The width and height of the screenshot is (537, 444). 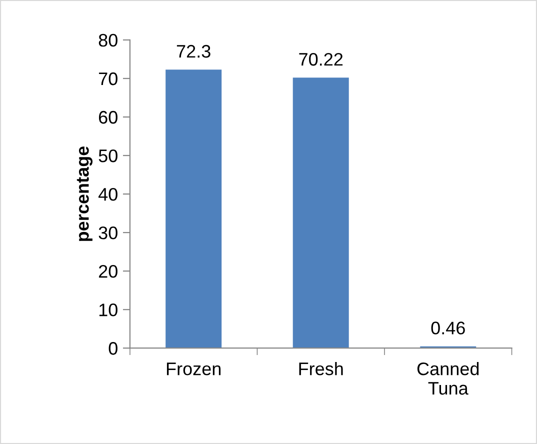 I want to click on data-label: 72.3, so click(x=193, y=51).